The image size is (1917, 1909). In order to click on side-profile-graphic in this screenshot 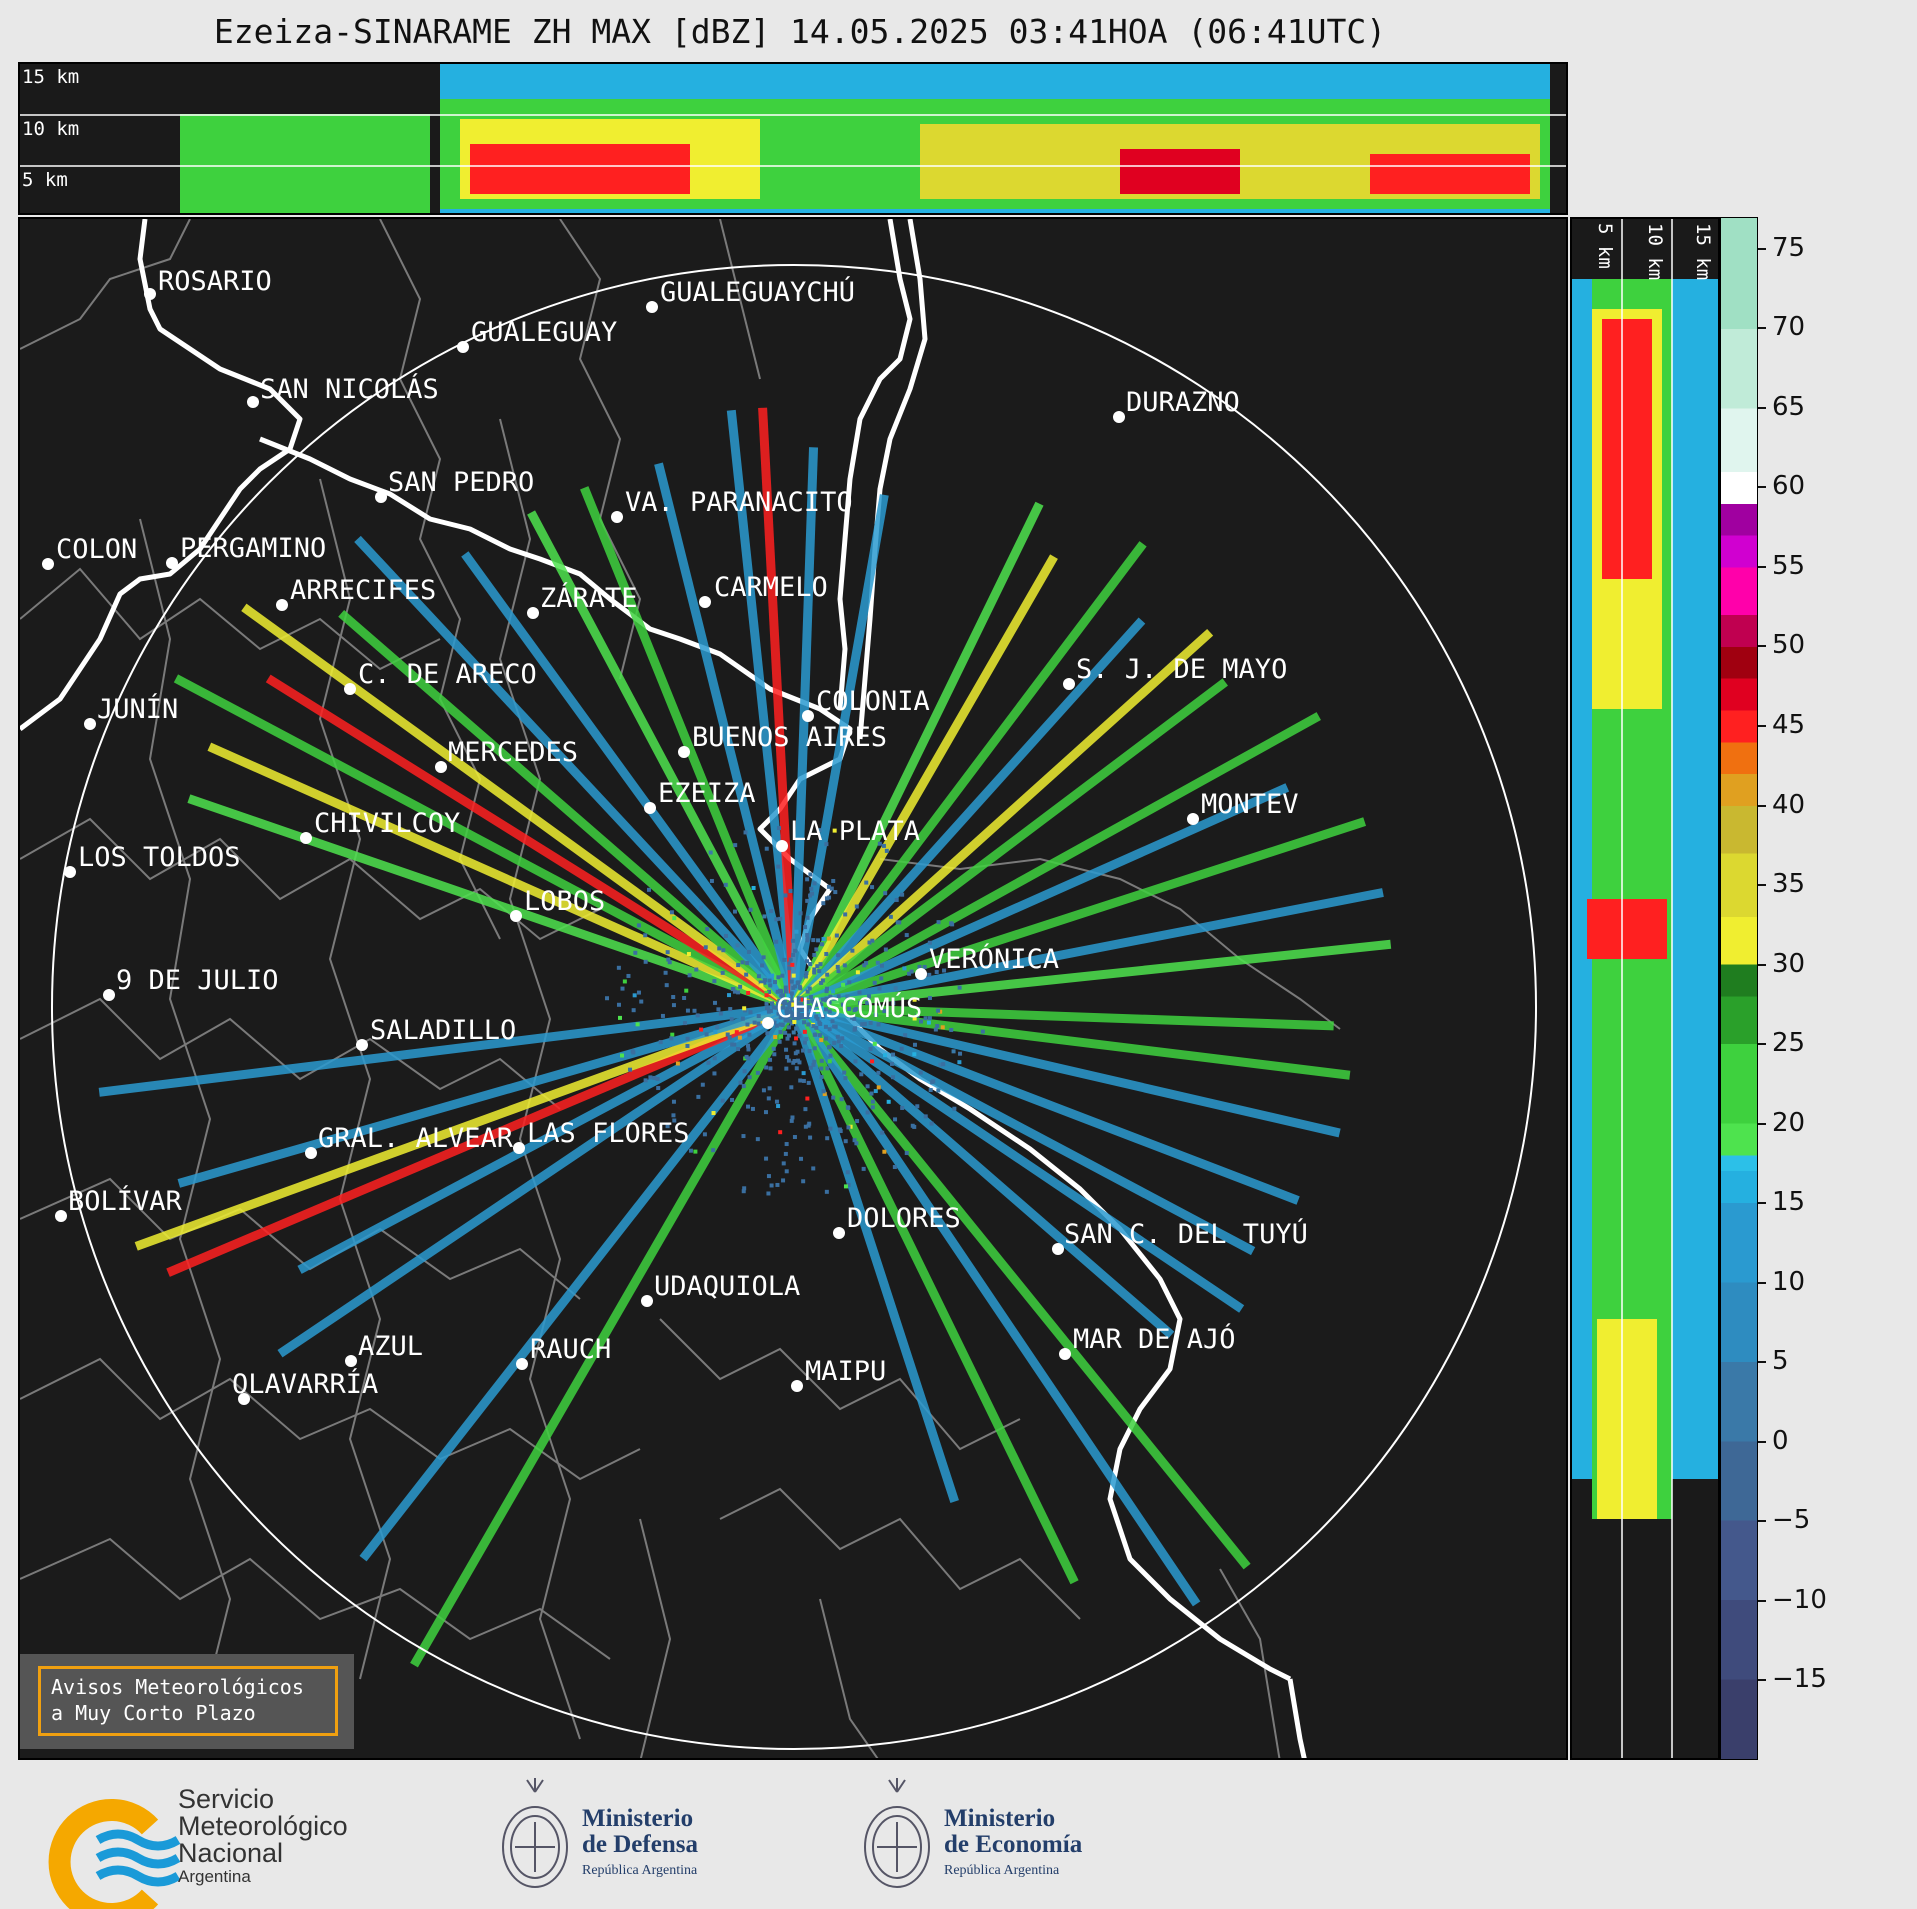, I will do `click(1645, 988)`.